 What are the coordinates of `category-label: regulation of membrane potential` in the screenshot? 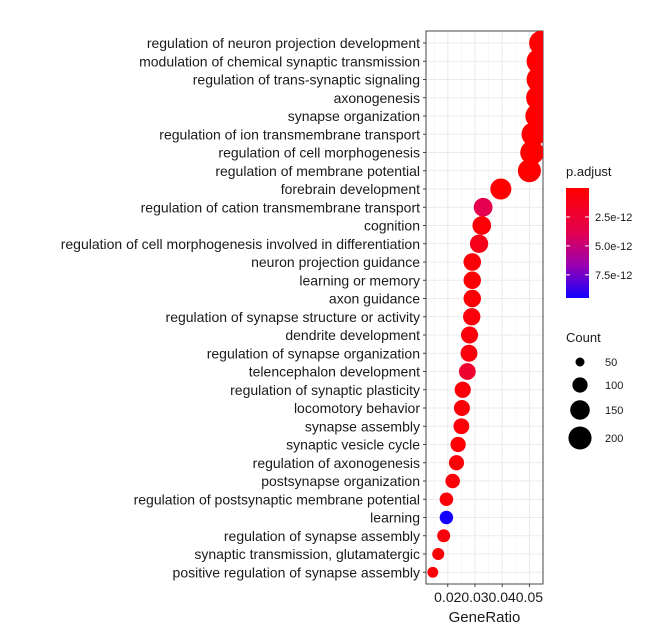 It's located at (317, 171).